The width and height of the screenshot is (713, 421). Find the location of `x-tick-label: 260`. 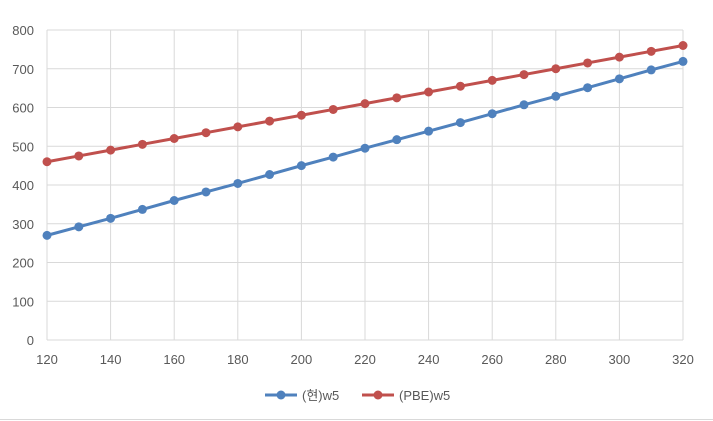

x-tick-label: 260 is located at coordinates (492, 359).